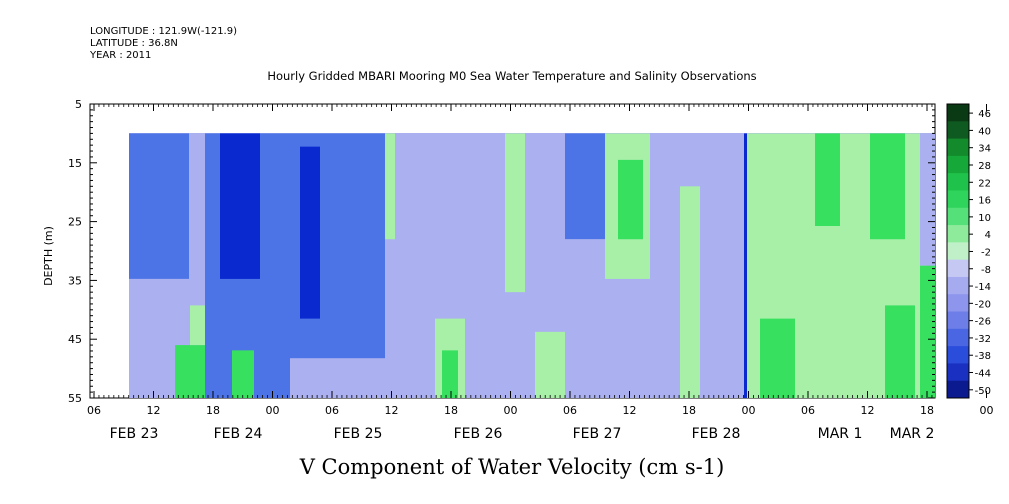 The width and height of the screenshot is (1009, 504). Describe the element at coordinates (986, 270) in the screenshot. I see `colorbar-label: -8` at that location.